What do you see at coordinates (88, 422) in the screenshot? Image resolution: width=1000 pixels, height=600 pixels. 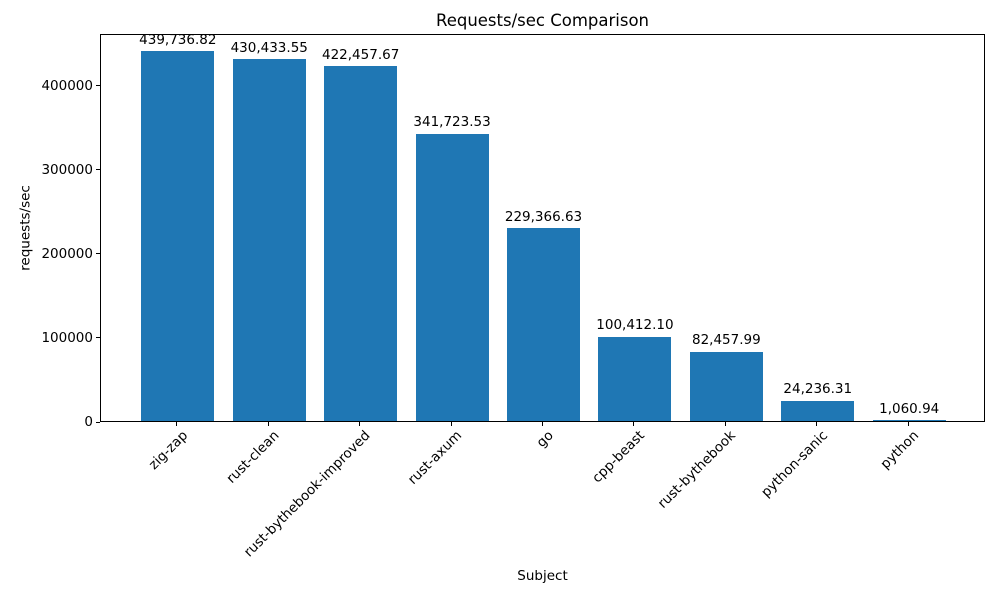 I see `y-tick-label: 0` at bounding box center [88, 422].